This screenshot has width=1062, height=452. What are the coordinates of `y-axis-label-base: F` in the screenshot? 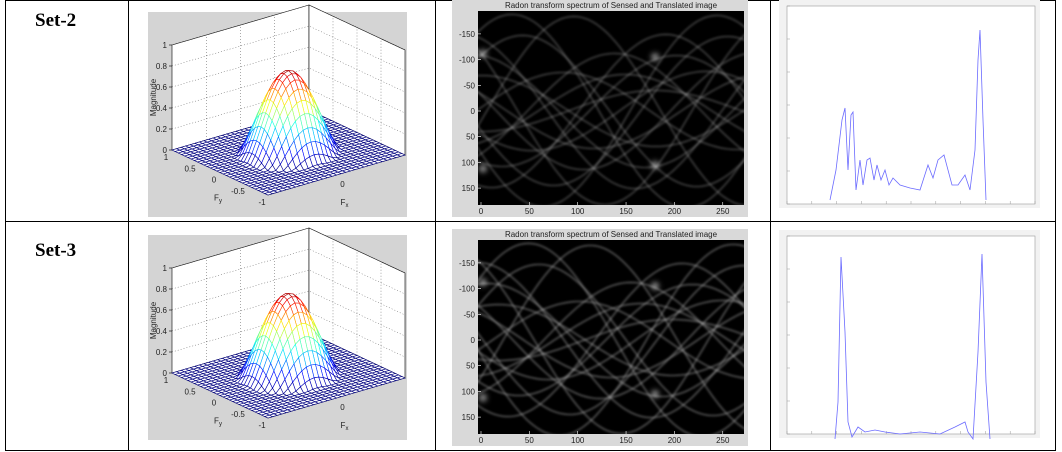 It's located at (216, 198).